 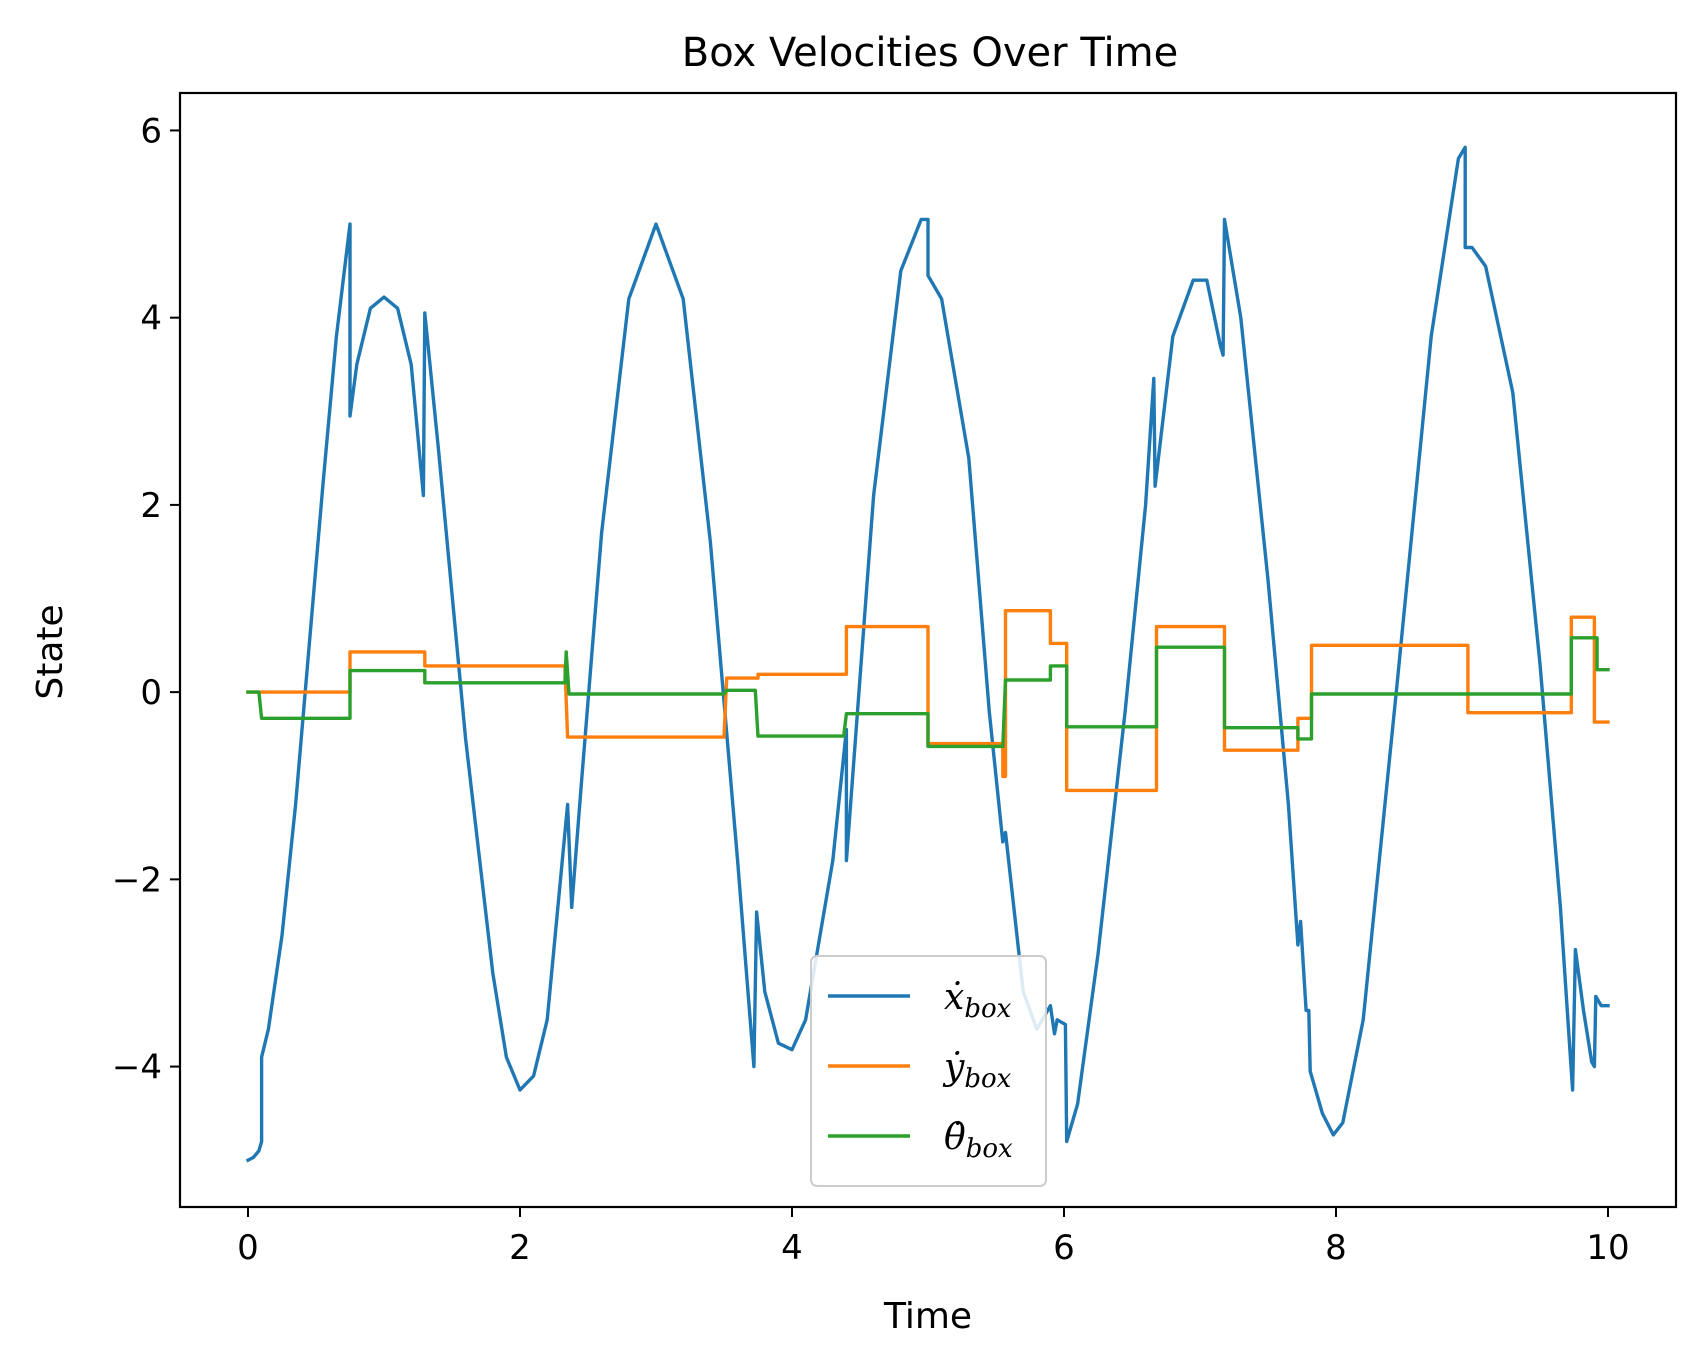 What do you see at coordinates (137, 880) in the screenshot?
I see `y-tick-label: −2` at bounding box center [137, 880].